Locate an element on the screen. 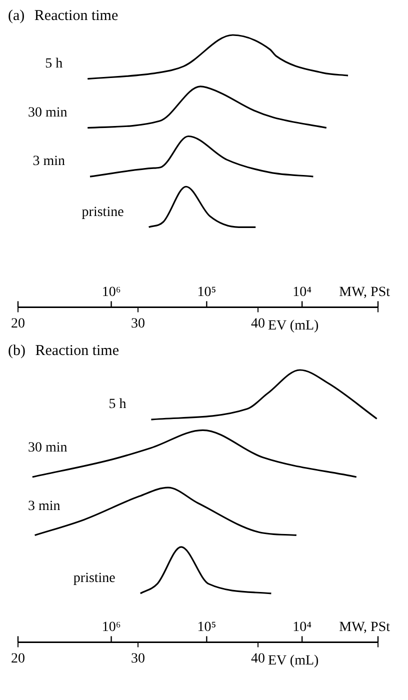  chart-title: (a) is located at coordinates (16, 16).